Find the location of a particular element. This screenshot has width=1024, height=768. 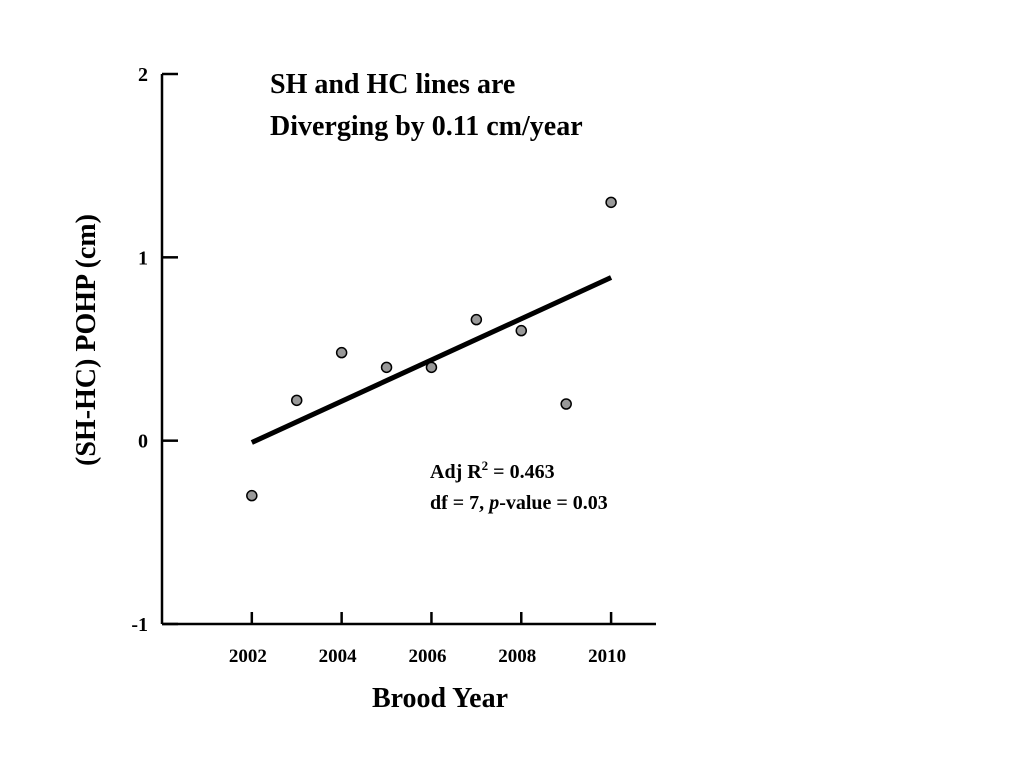

data-points is located at coordinates (431, 349).